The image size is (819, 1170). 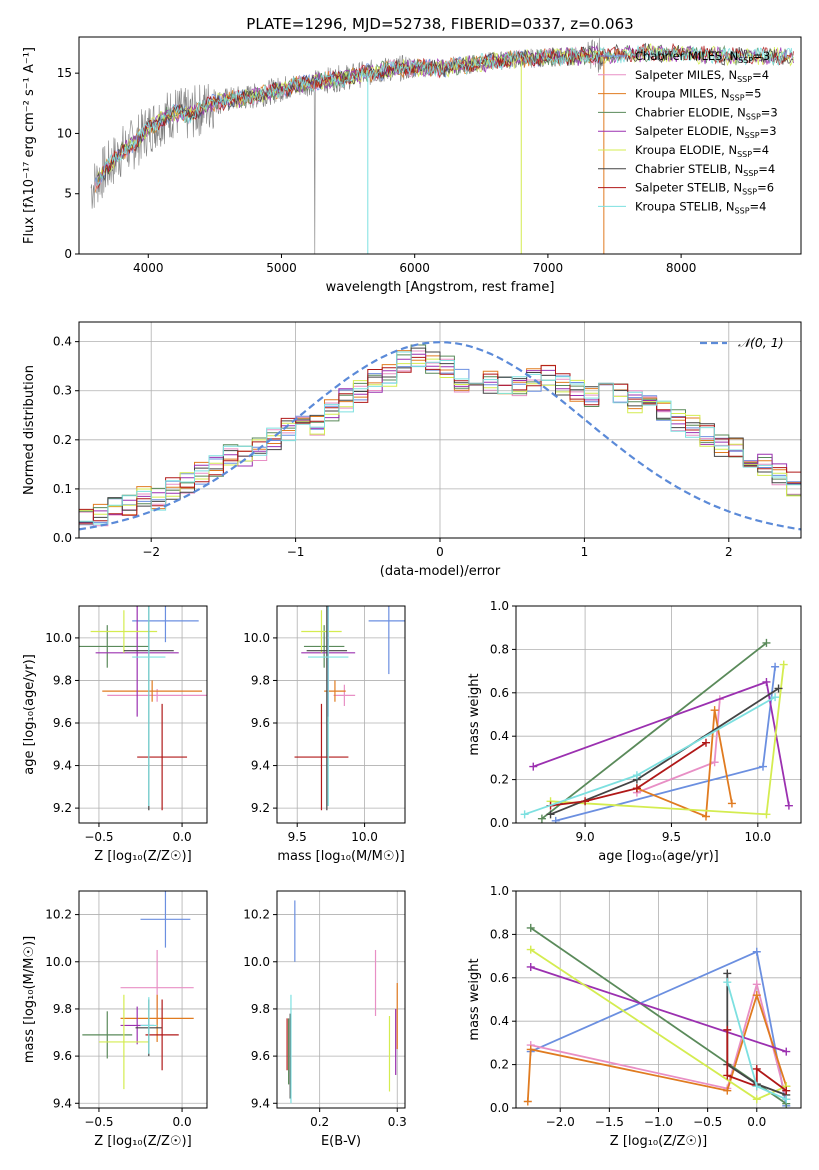 What do you see at coordinates (560, 1122) in the screenshot?
I see `x-tick-label: −2.0` at bounding box center [560, 1122].